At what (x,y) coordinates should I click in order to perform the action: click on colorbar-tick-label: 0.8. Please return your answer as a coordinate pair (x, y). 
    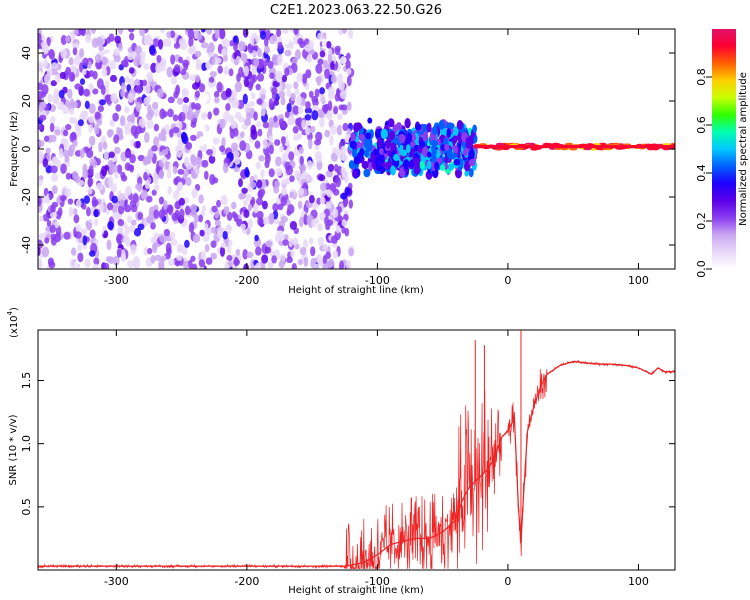
    Looking at the image, I should click on (701, 77).